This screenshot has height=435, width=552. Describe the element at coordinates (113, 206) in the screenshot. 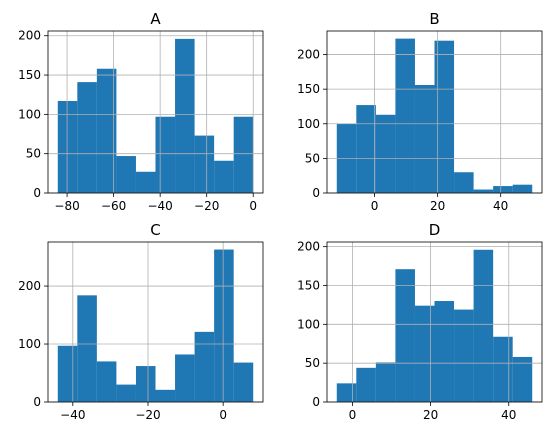

I see `x-tick-label: −60` at that location.